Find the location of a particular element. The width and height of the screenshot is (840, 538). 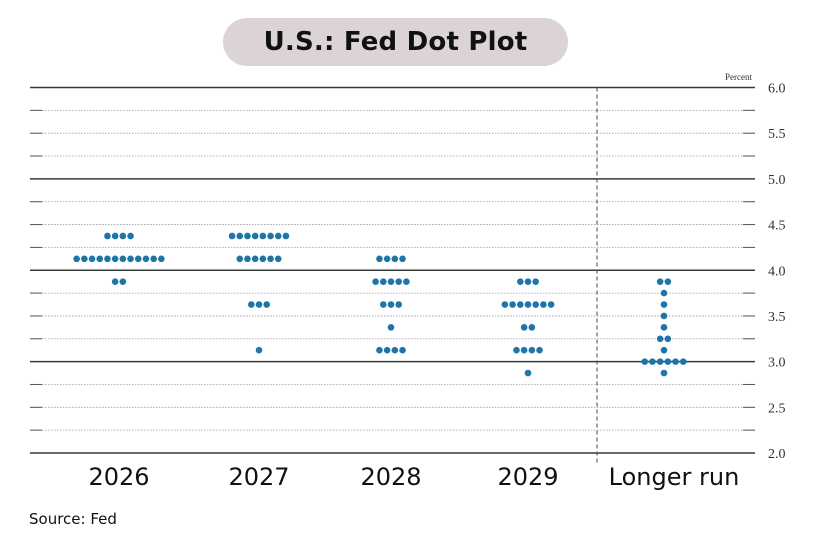

y-tick-label: 4.0 is located at coordinates (777, 271).